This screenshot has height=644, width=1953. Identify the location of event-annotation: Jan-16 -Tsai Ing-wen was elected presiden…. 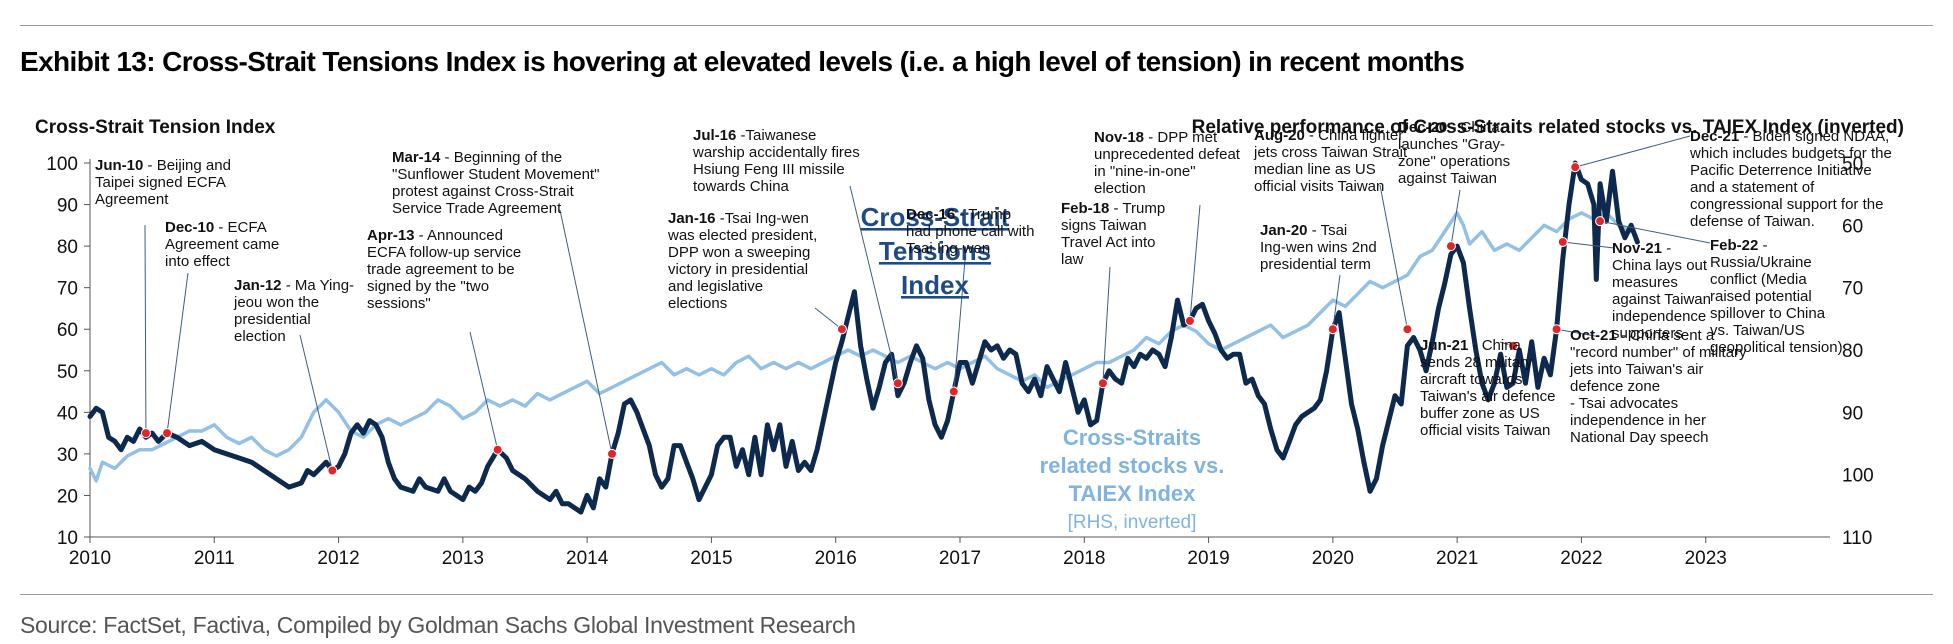
(742, 261).